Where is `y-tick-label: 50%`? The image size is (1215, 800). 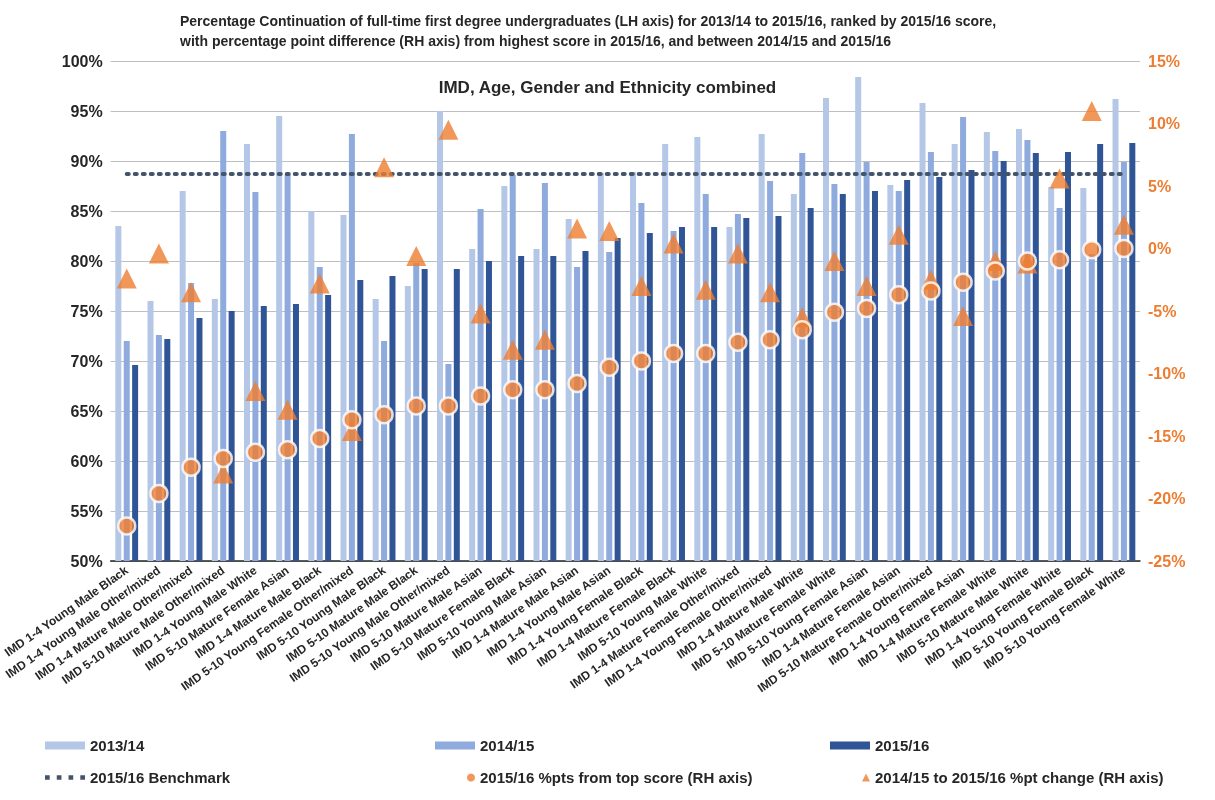
y-tick-label: 50% is located at coordinates (86, 561).